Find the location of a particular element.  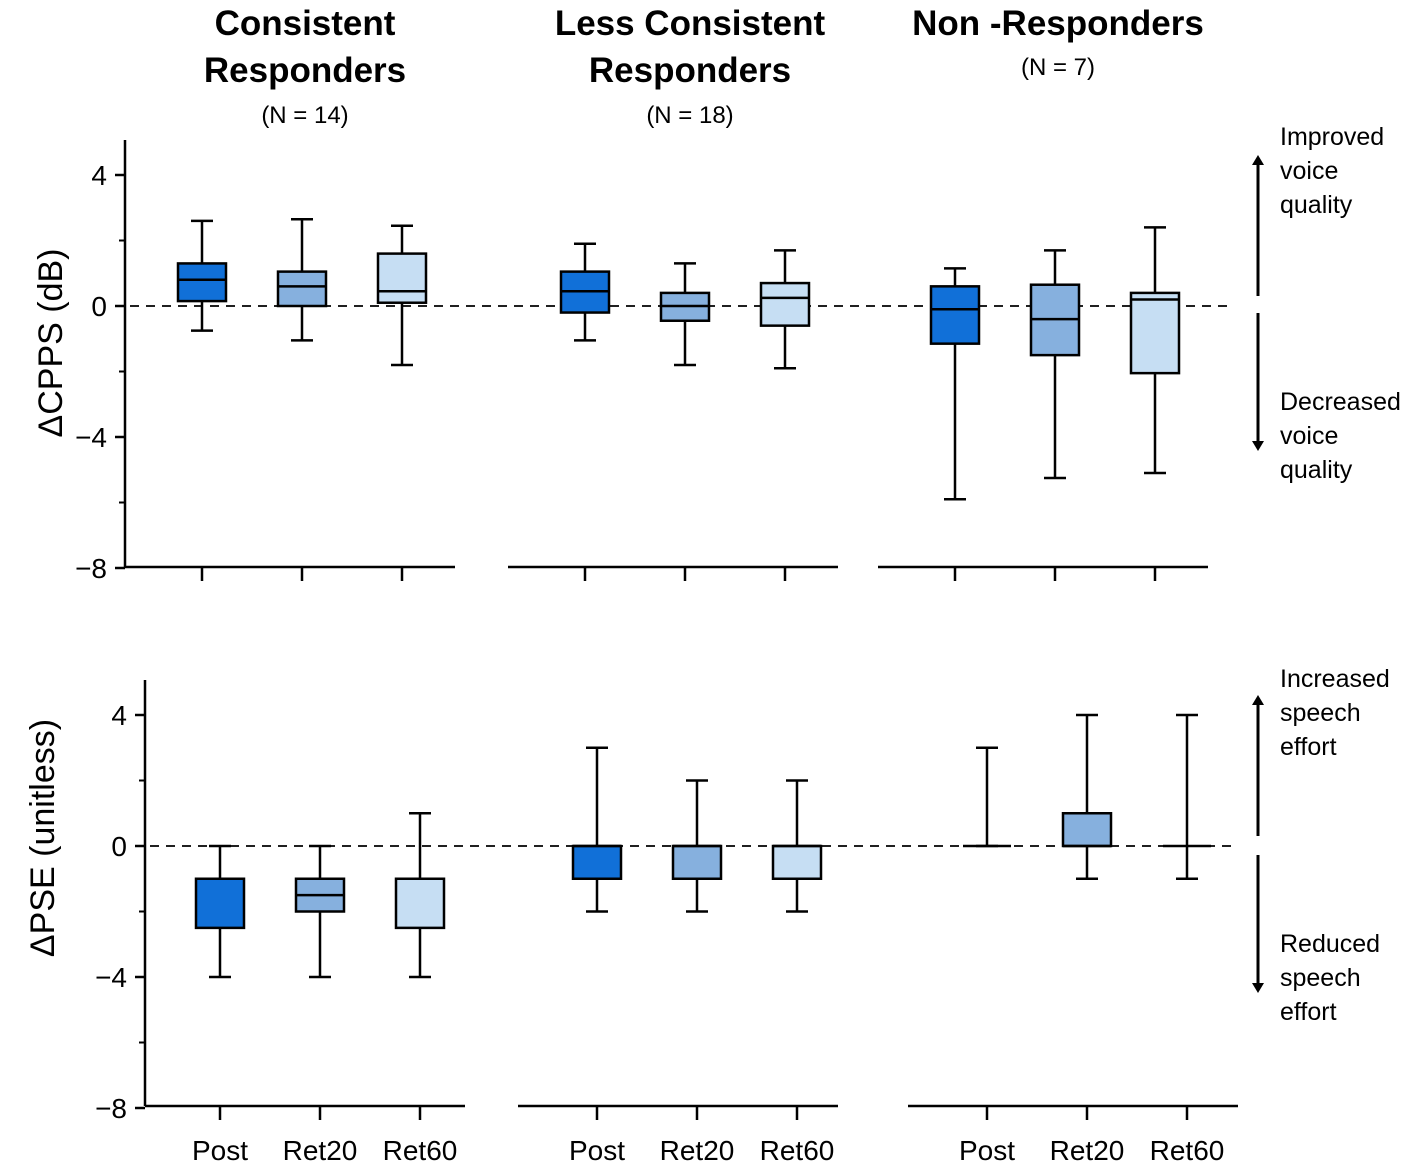

annotation-down: effort is located at coordinates (1308, 1012).